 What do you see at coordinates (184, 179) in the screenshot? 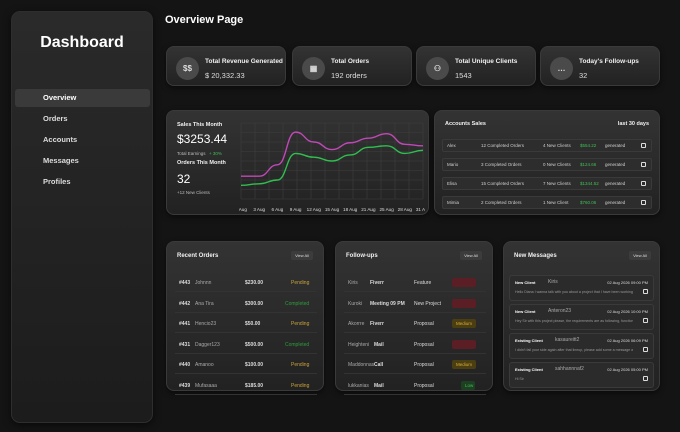
I see `orders-month-value: 32` at bounding box center [184, 179].